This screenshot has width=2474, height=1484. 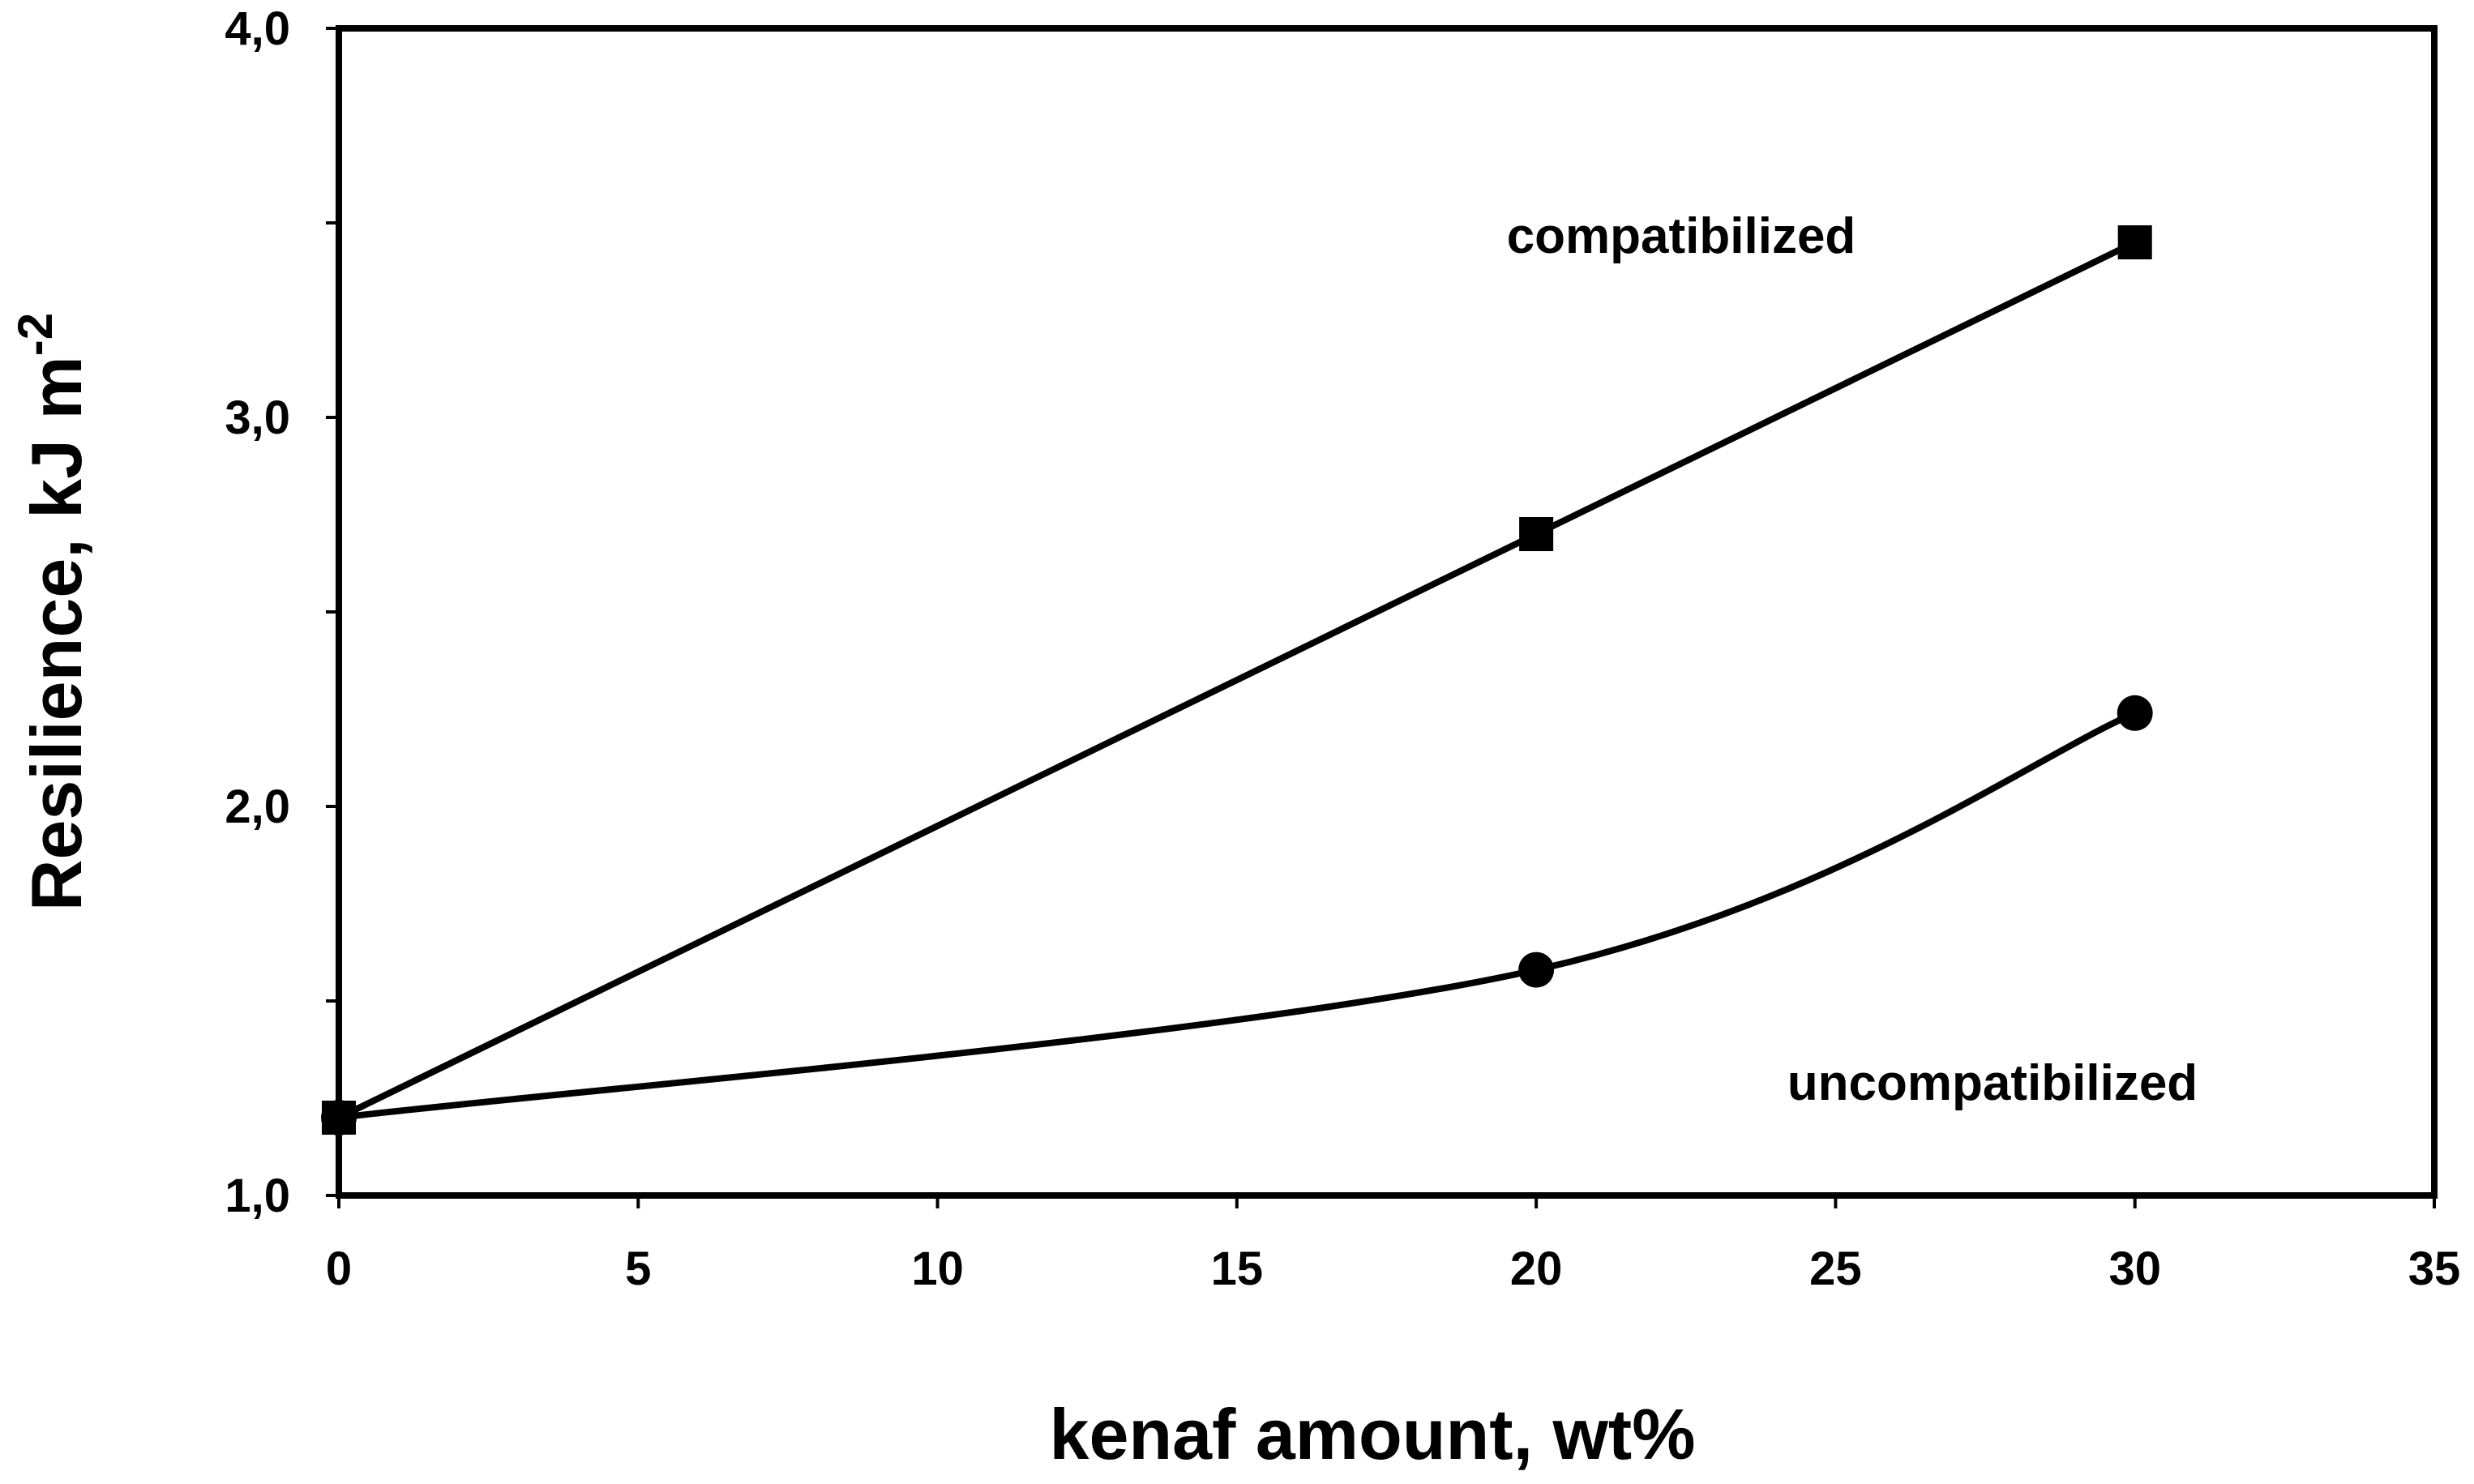 I want to click on series-label: uncompatibilized, so click(x=1993, y=1083).